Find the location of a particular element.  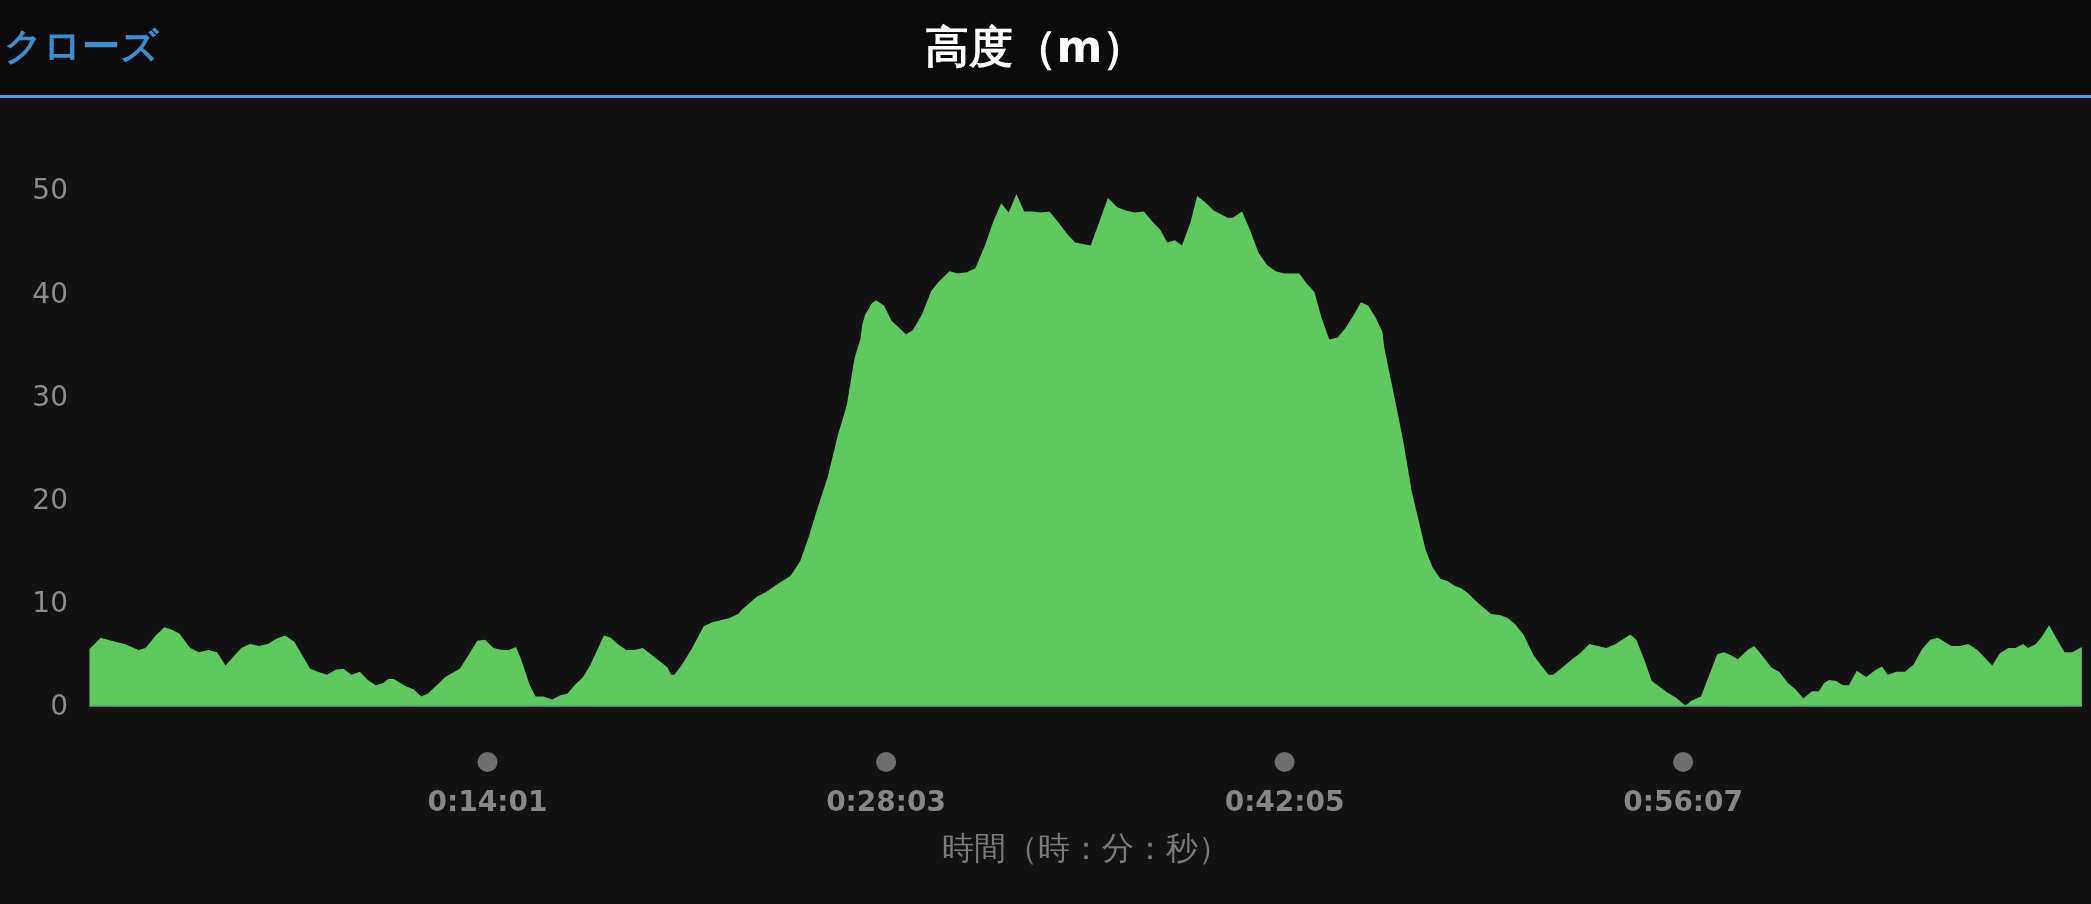

y-tick-label: 50 is located at coordinates (50, 190).